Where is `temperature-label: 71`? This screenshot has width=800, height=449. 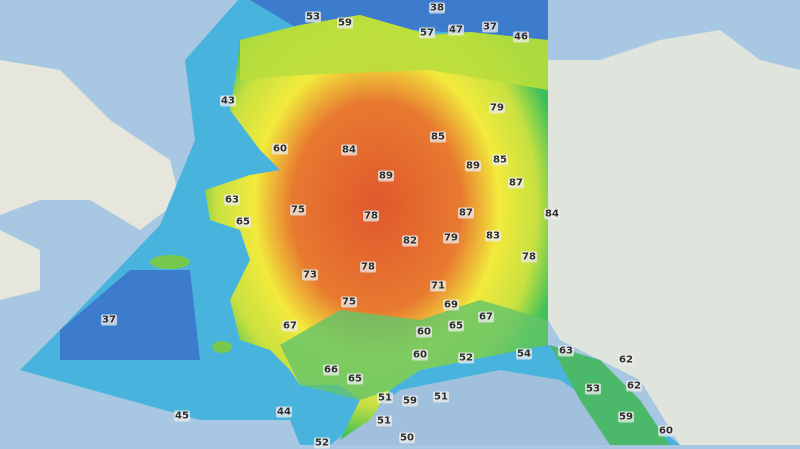
temperature-label: 71 is located at coordinates (438, 286).